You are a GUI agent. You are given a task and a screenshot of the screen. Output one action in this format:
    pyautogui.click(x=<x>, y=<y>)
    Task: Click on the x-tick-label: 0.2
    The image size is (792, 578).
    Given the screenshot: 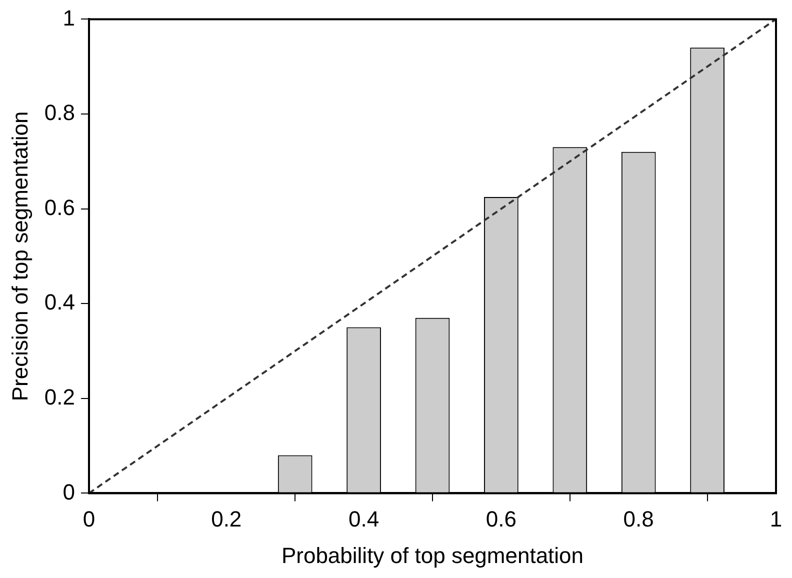 What is the action you would take?
    pyautogui.click(x=226, y=519)
    